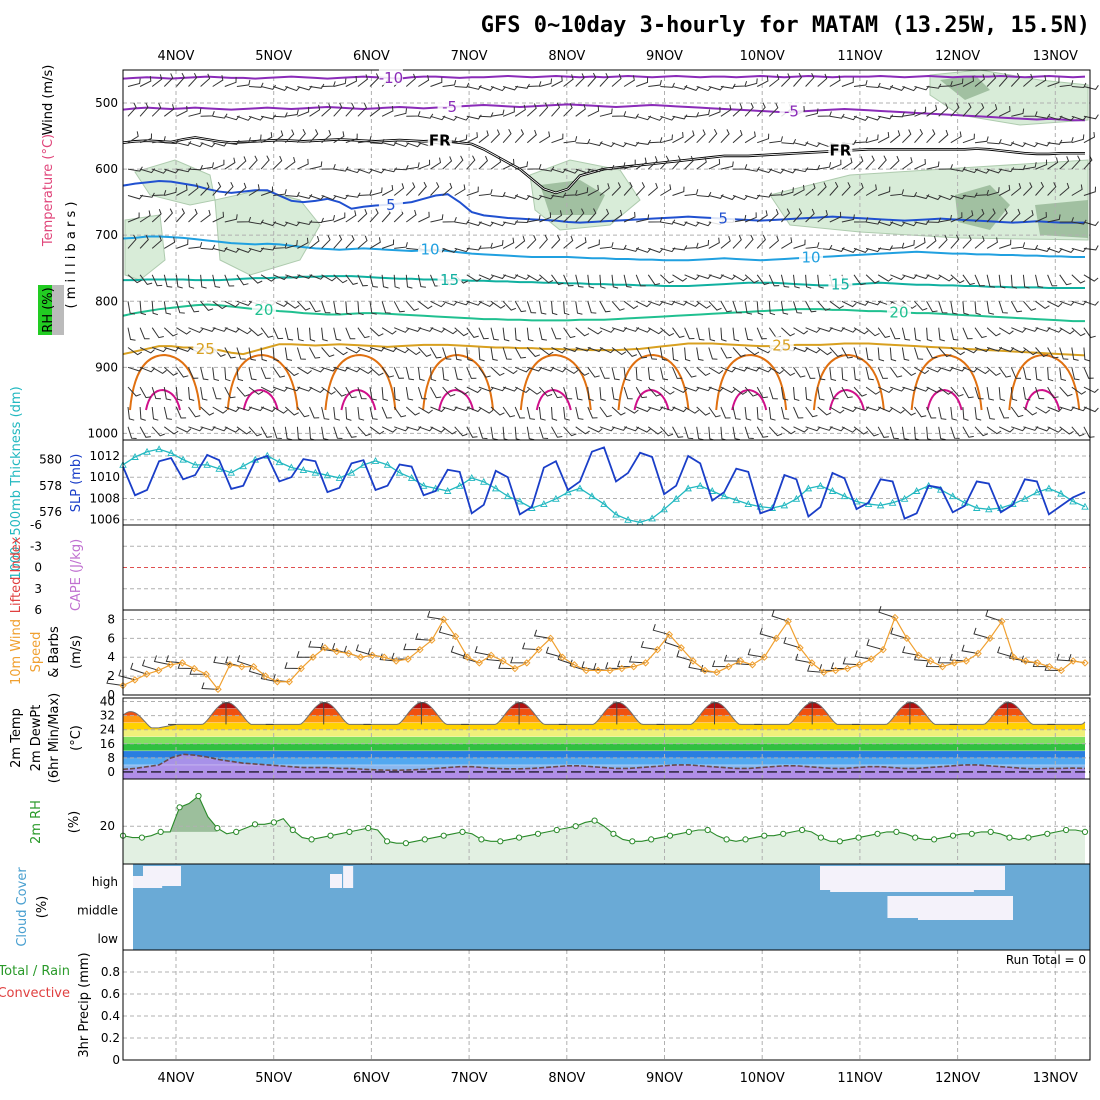 Image resolution: width=1100 pixels, height=1100 pixels. Describe the element at coordinates (840, 285) in the screenshot. I see `isotherm-label: 15` at that location.